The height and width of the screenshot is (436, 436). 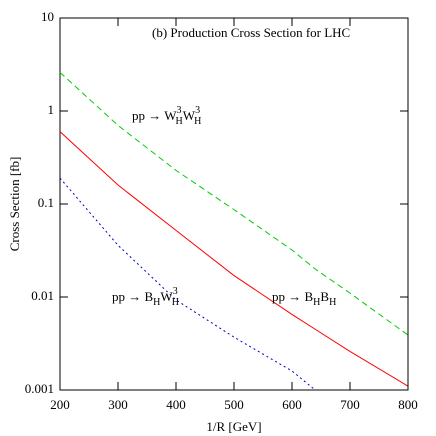 I want to click on x-tick-label: 500, so click(x=234, y=404).